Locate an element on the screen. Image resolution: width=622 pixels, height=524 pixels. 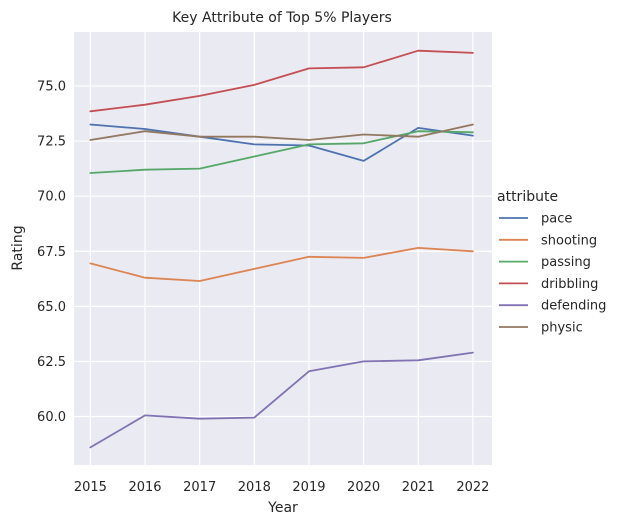
legend-label-defending: defending is located at coordinates (573, 306).